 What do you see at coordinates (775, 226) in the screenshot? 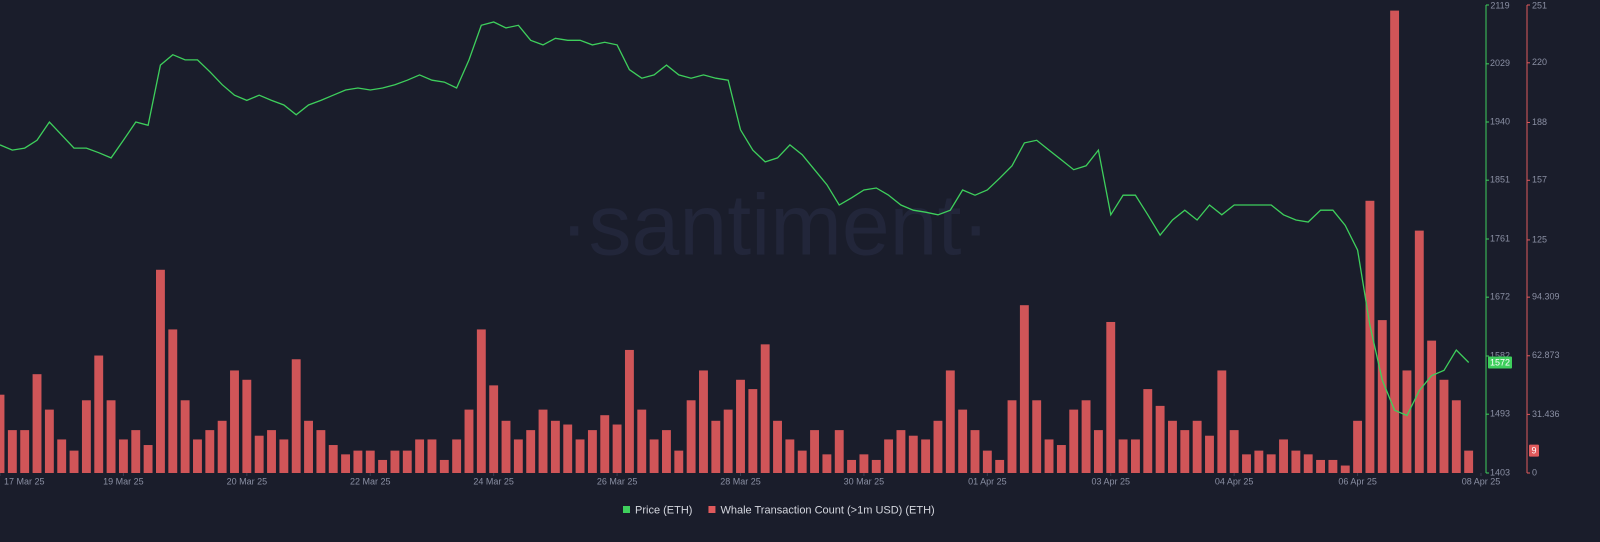
I see `watermark: ·santiment·` at bounding box center [775, 226].